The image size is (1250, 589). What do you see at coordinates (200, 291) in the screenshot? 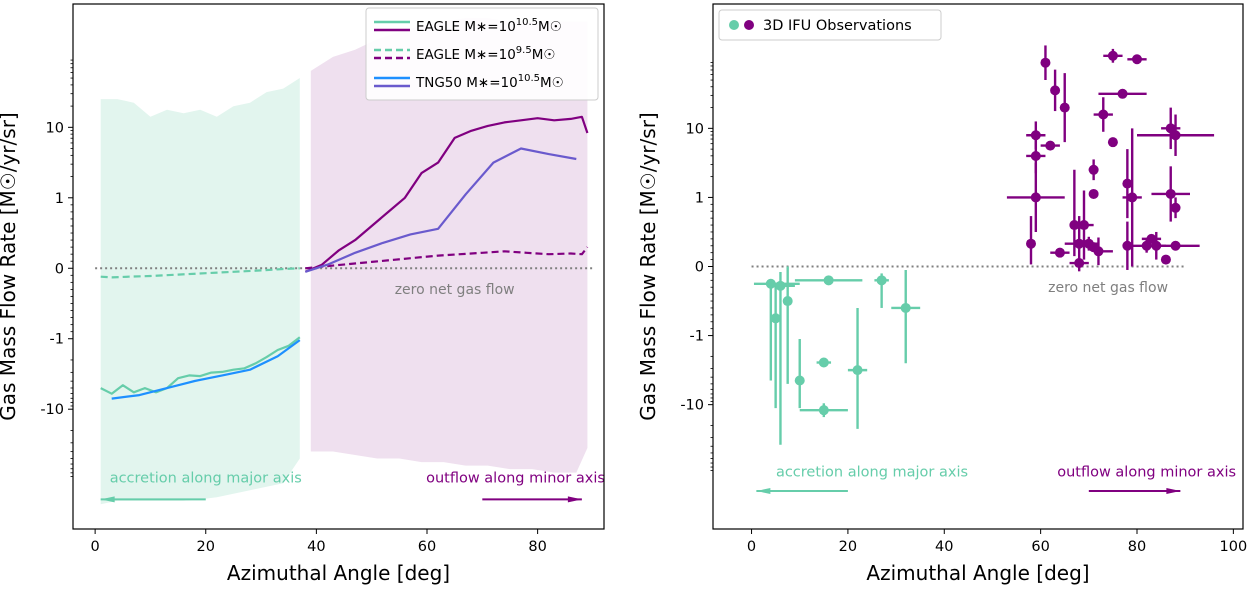
I see `band-accretion` at bounding box center [200, 291].